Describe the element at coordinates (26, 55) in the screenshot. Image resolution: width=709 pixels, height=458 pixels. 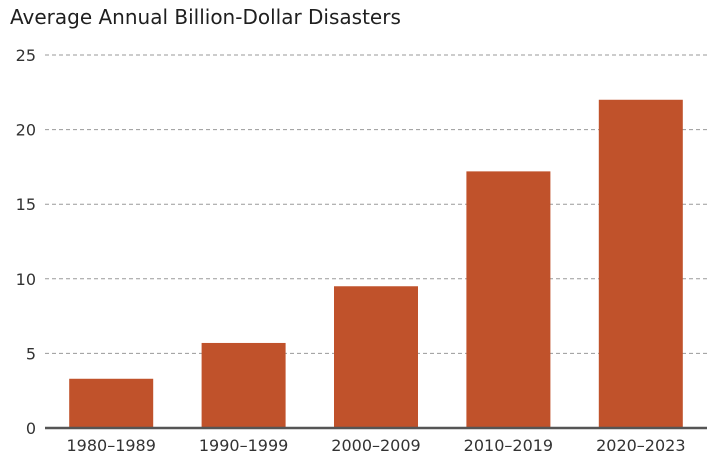
I see `y-tick-label: 25` at that location.